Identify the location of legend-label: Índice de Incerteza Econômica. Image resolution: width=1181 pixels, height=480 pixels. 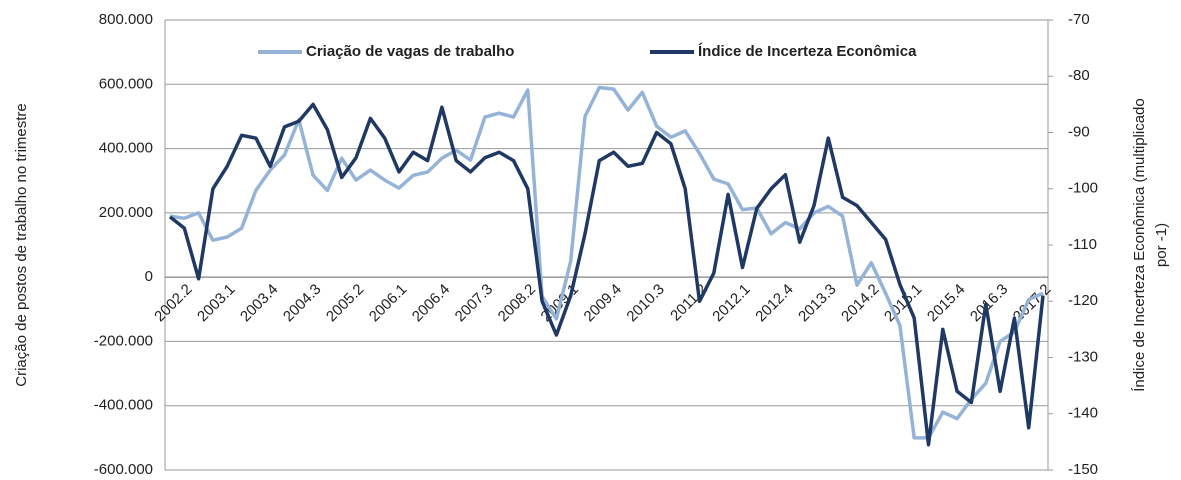
(807, 51).